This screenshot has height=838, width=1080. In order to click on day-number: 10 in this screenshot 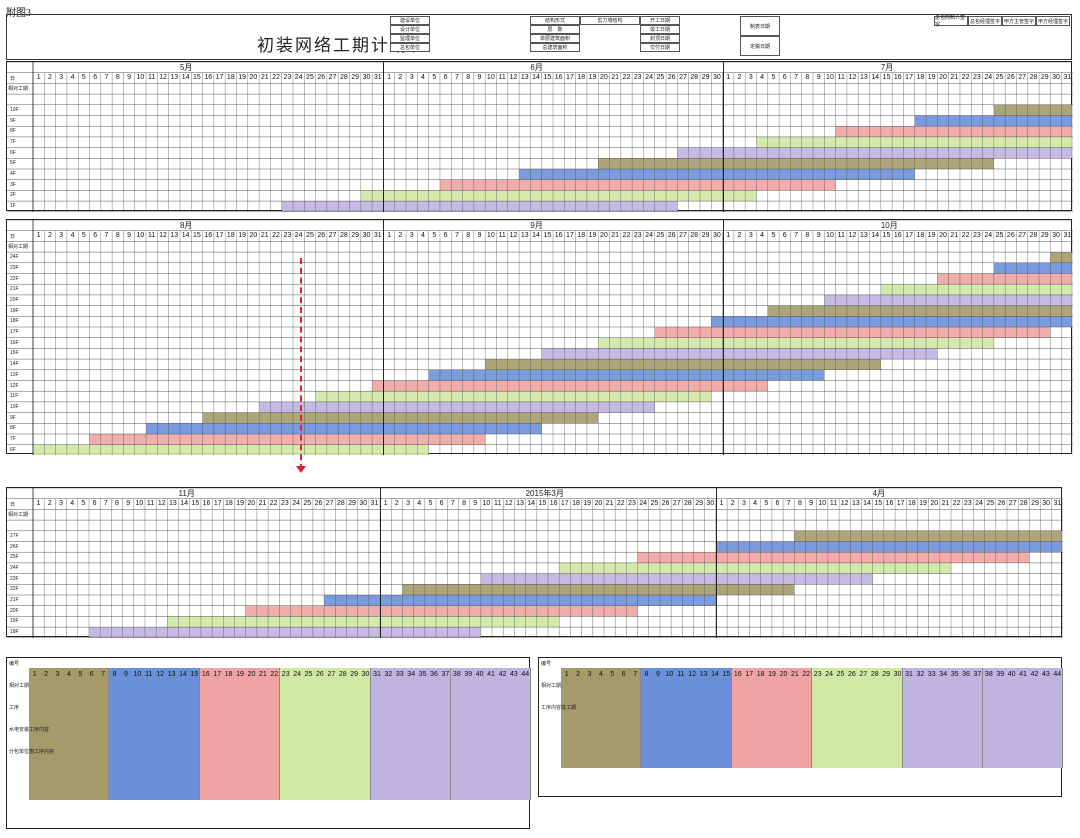, I will do `click(139, 503)`.